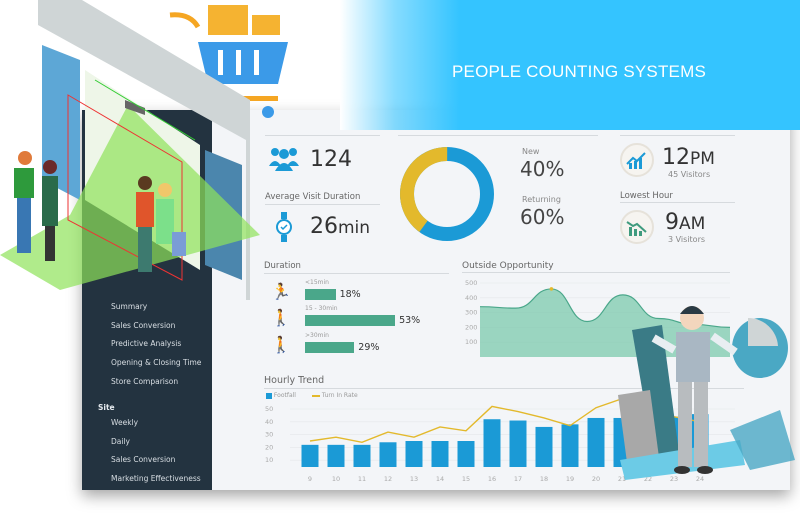 The image size is (800, 516). I want to click on sidebar-item-site-sales-conversion: Sales Conversion, so click(143, 459).